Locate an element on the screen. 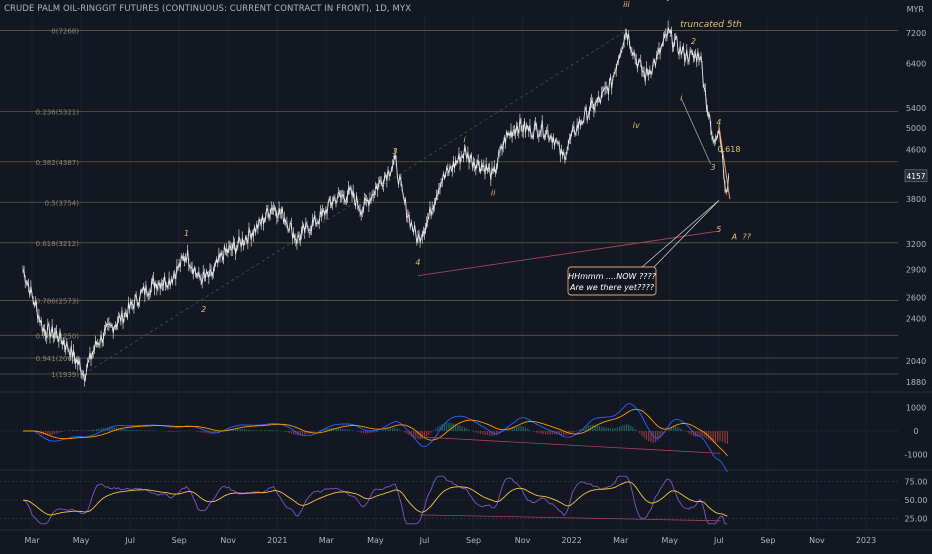 Image resolution: width=932 pixels, height=554 pixels. rsi-divergence-line is located at coordinates (570, 518).